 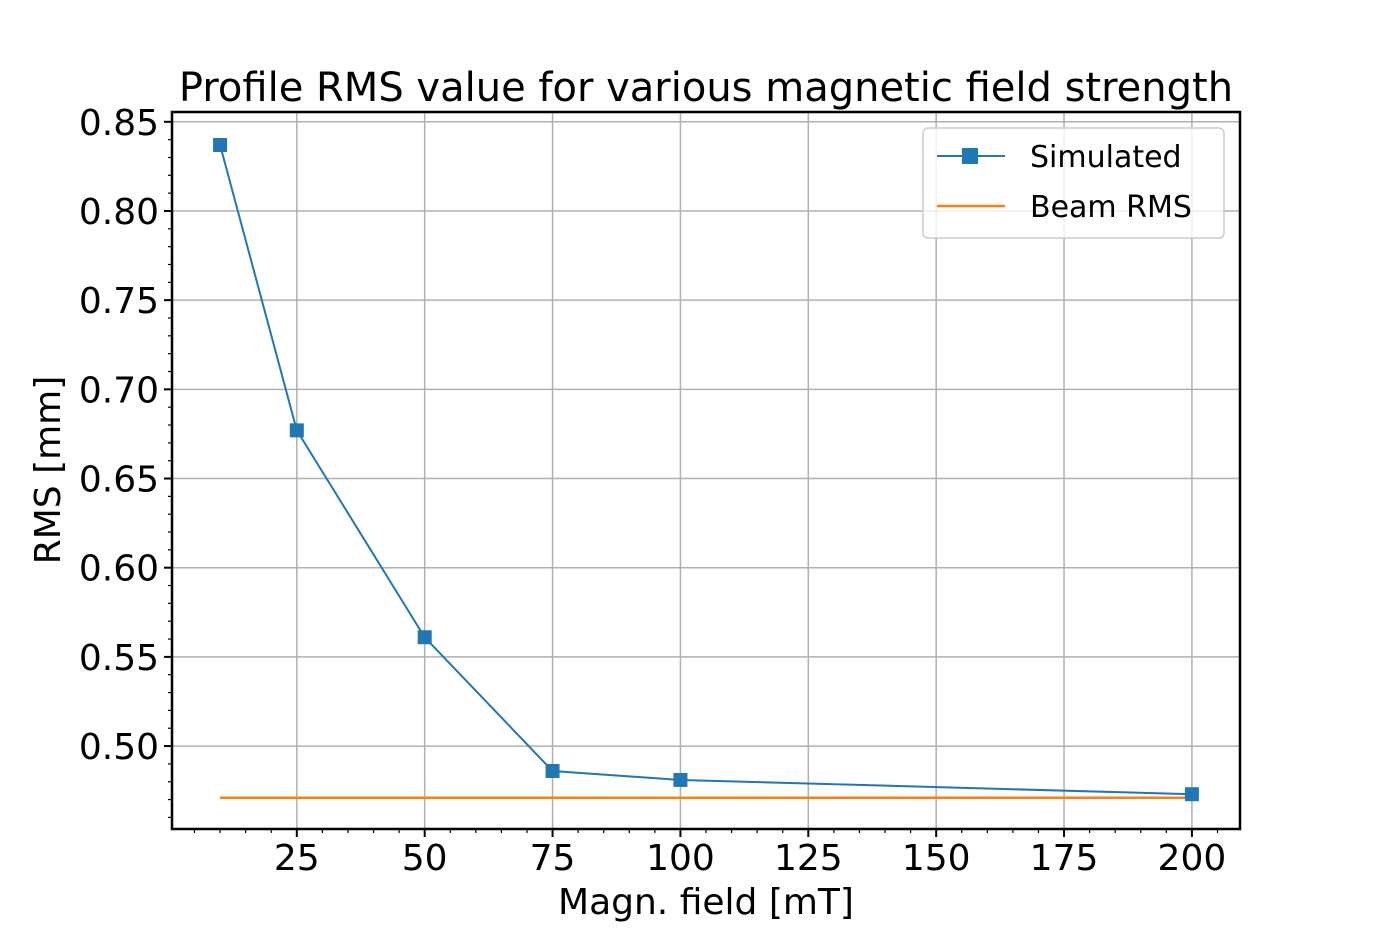 I want to click on y-tick-label: 0.55, so click(x=119, y=658).